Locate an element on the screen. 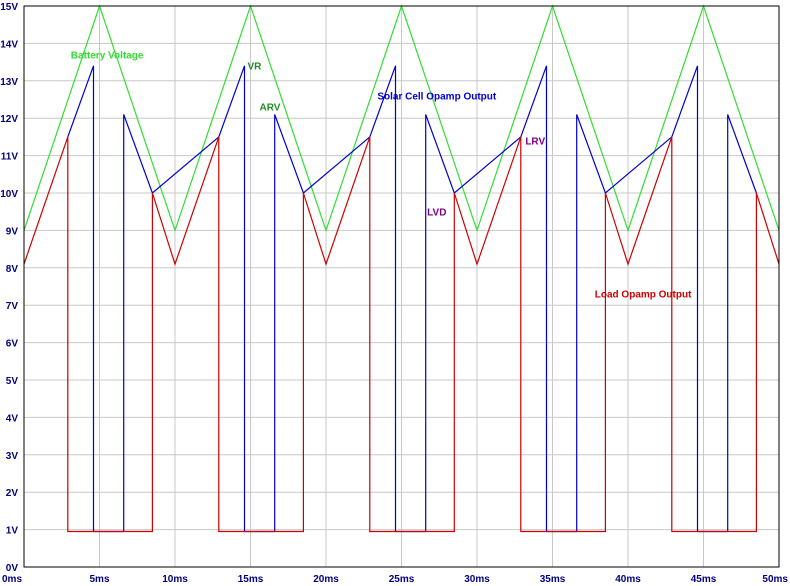  annotation-solar-cell-opamp-output: Solar Cell Opamp Output is located at coordinates (437, 97).